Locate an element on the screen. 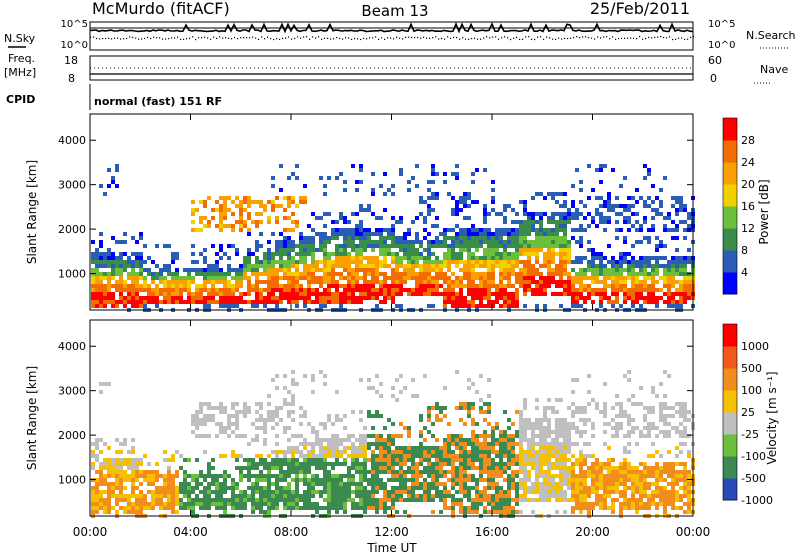  colorbar-tick-label: 28 is located at coordinates (748, 140).